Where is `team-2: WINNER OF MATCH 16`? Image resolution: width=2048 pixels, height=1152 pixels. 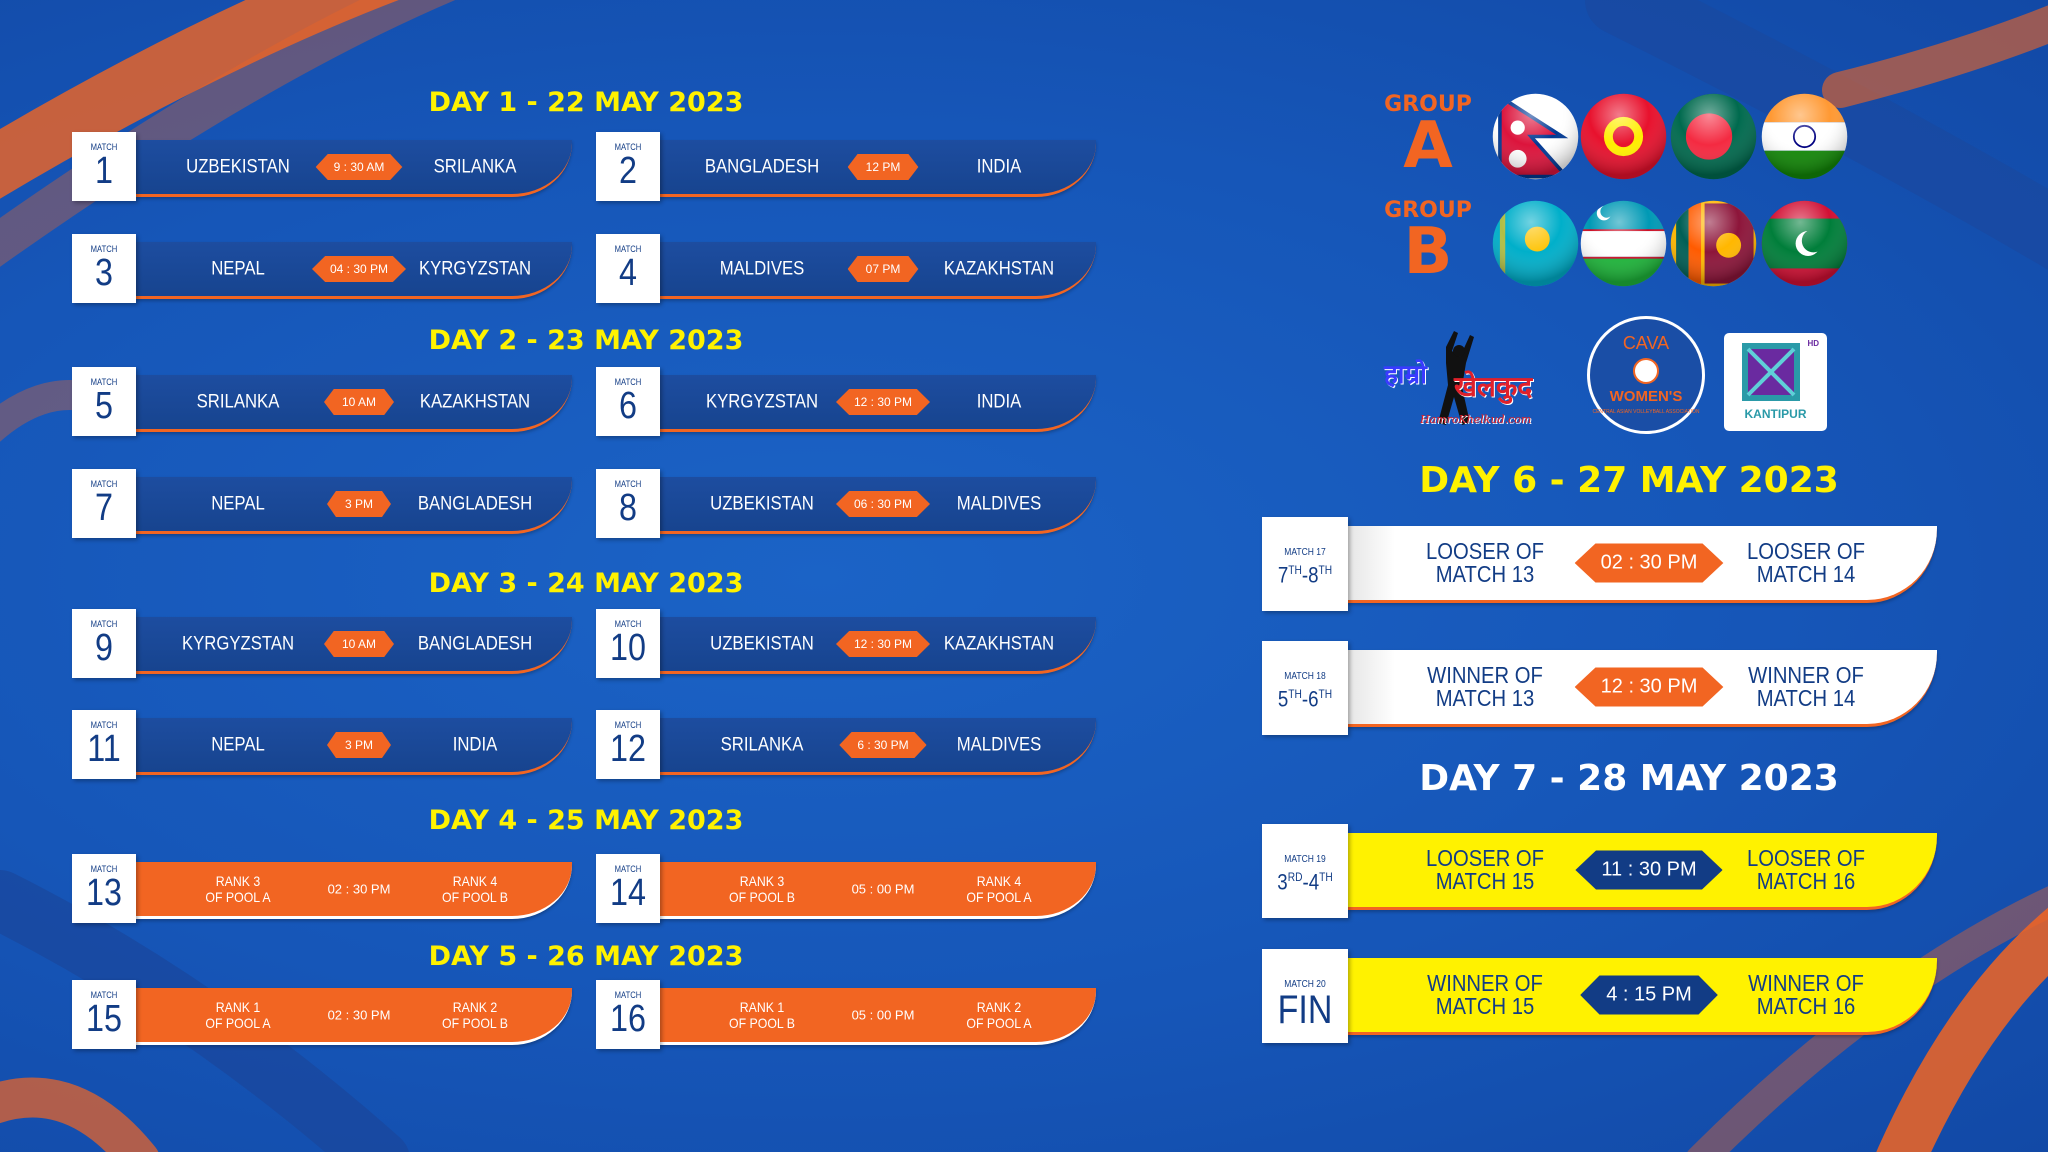
team-2: WINNER OF MATCH 16 is located at coordinates (1806, 994).